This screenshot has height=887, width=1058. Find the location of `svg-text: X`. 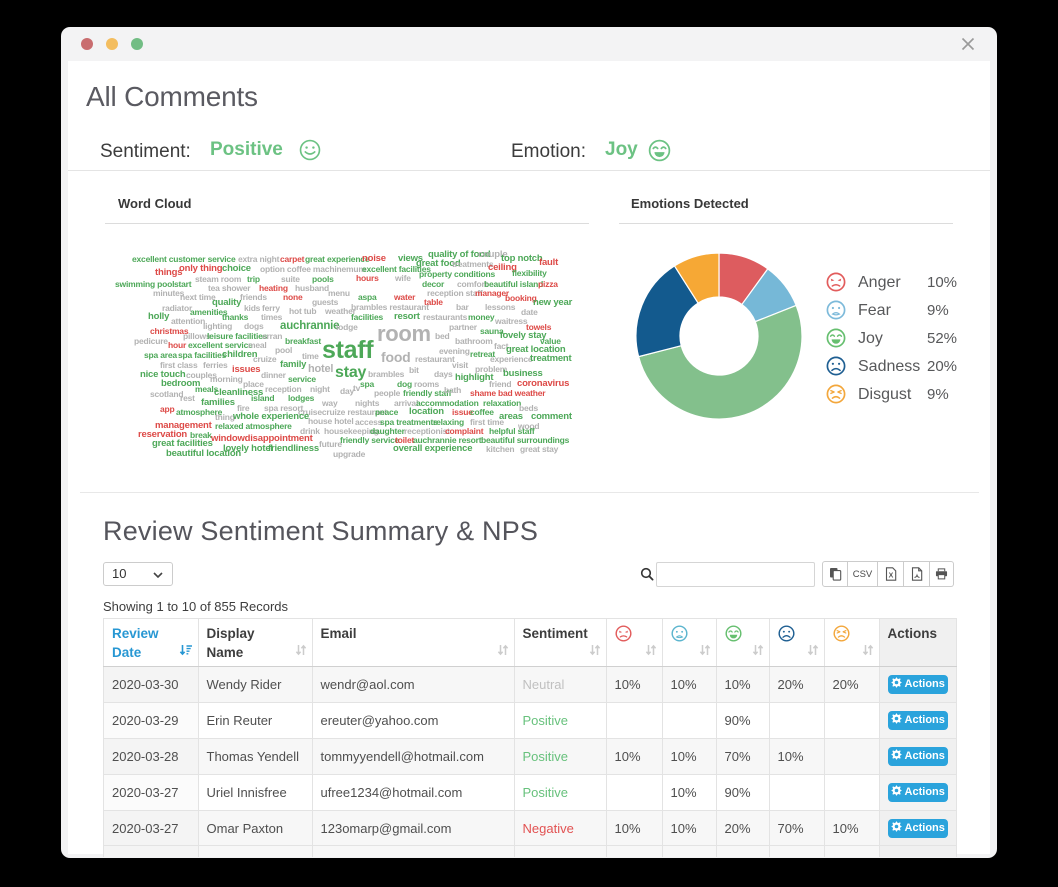

svg-text: X is located at coordinates (890, 576).